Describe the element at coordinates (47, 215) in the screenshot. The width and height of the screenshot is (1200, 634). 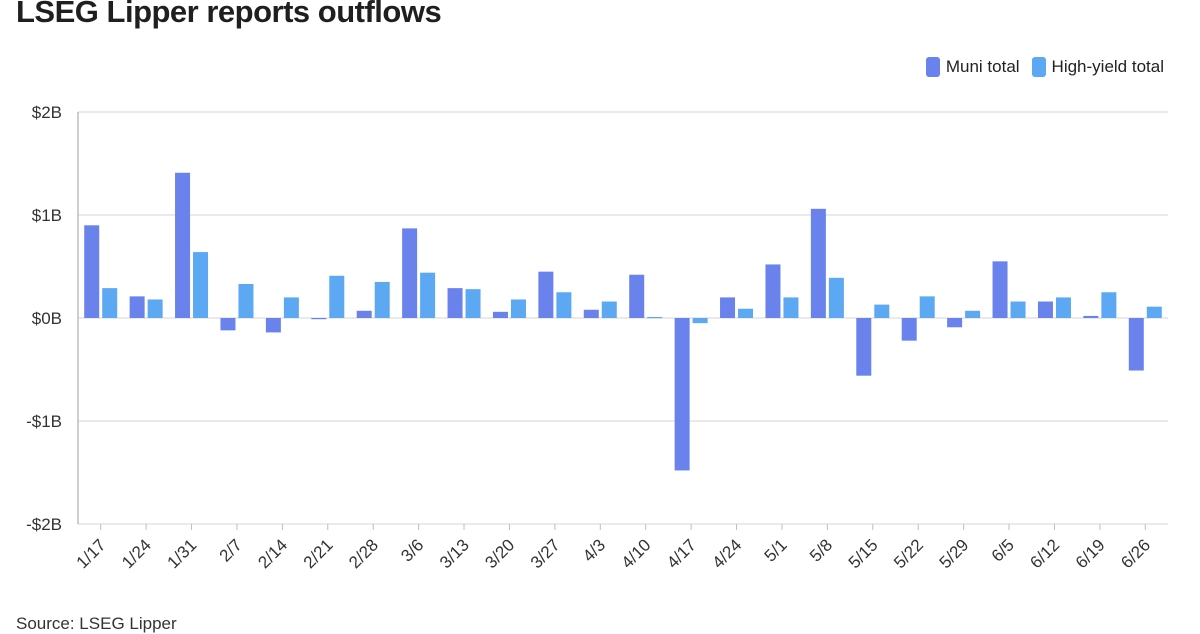
I see `y-tick-label: $1B` at that location.